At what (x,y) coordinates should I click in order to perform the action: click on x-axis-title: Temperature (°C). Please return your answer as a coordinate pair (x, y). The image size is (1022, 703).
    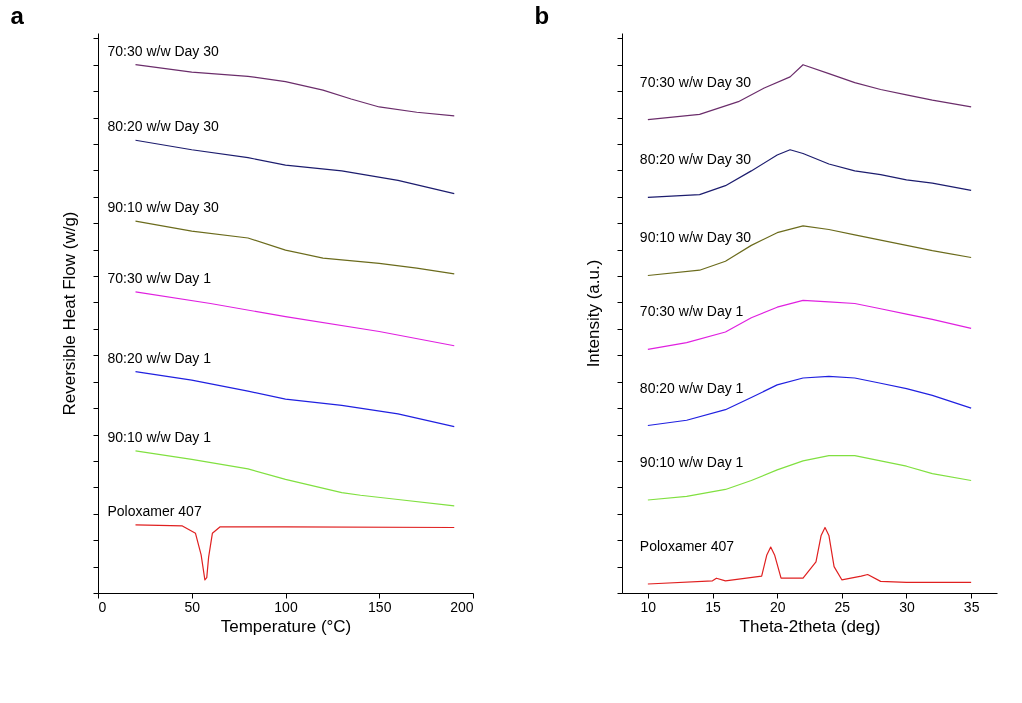
    Looking at the image, I should click on (286, 626).